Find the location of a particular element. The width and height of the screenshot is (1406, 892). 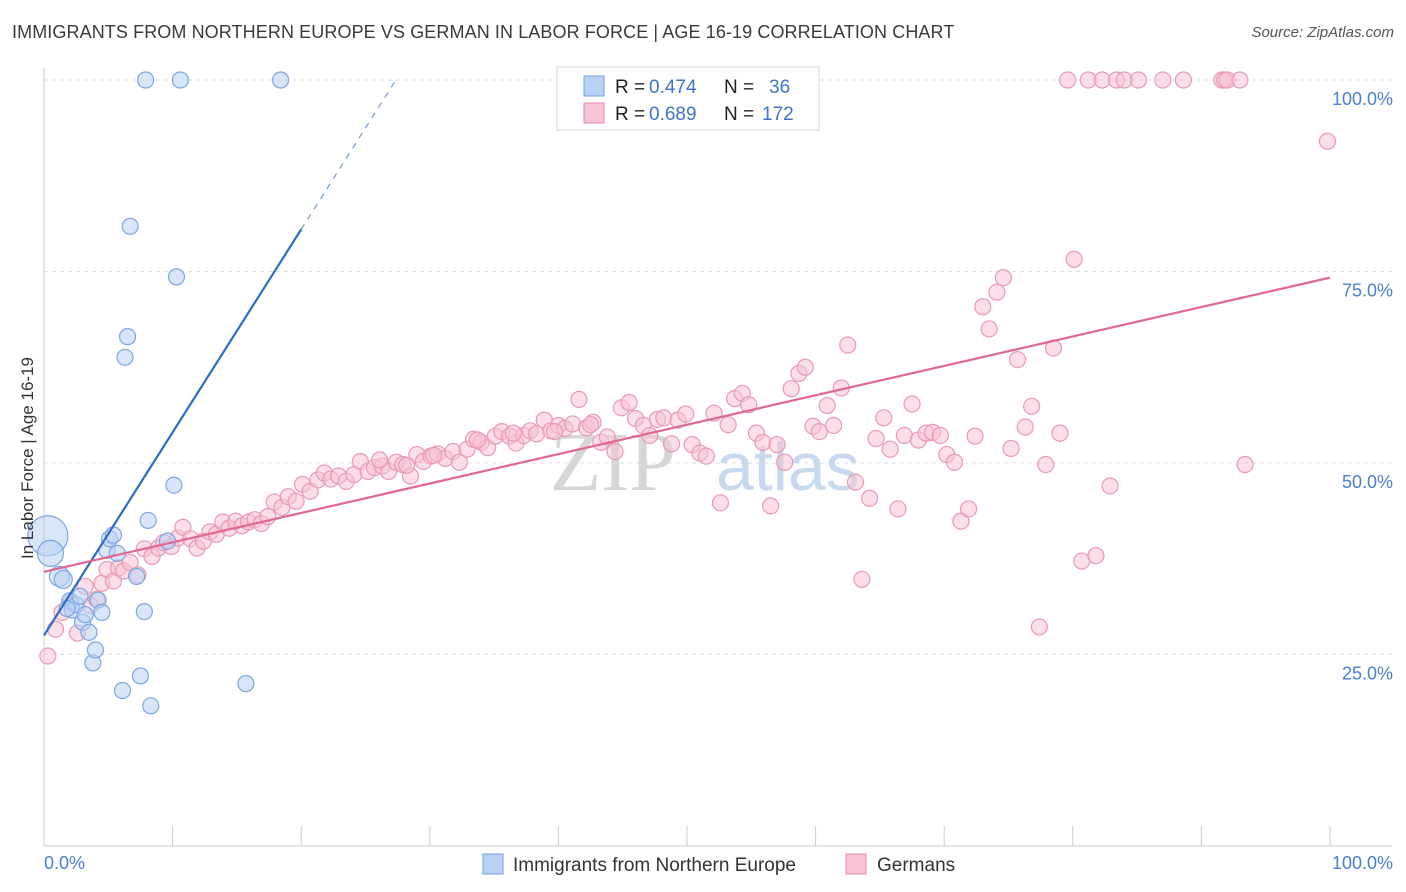

legend-swatch-germans is located at coordinates (594, 113).